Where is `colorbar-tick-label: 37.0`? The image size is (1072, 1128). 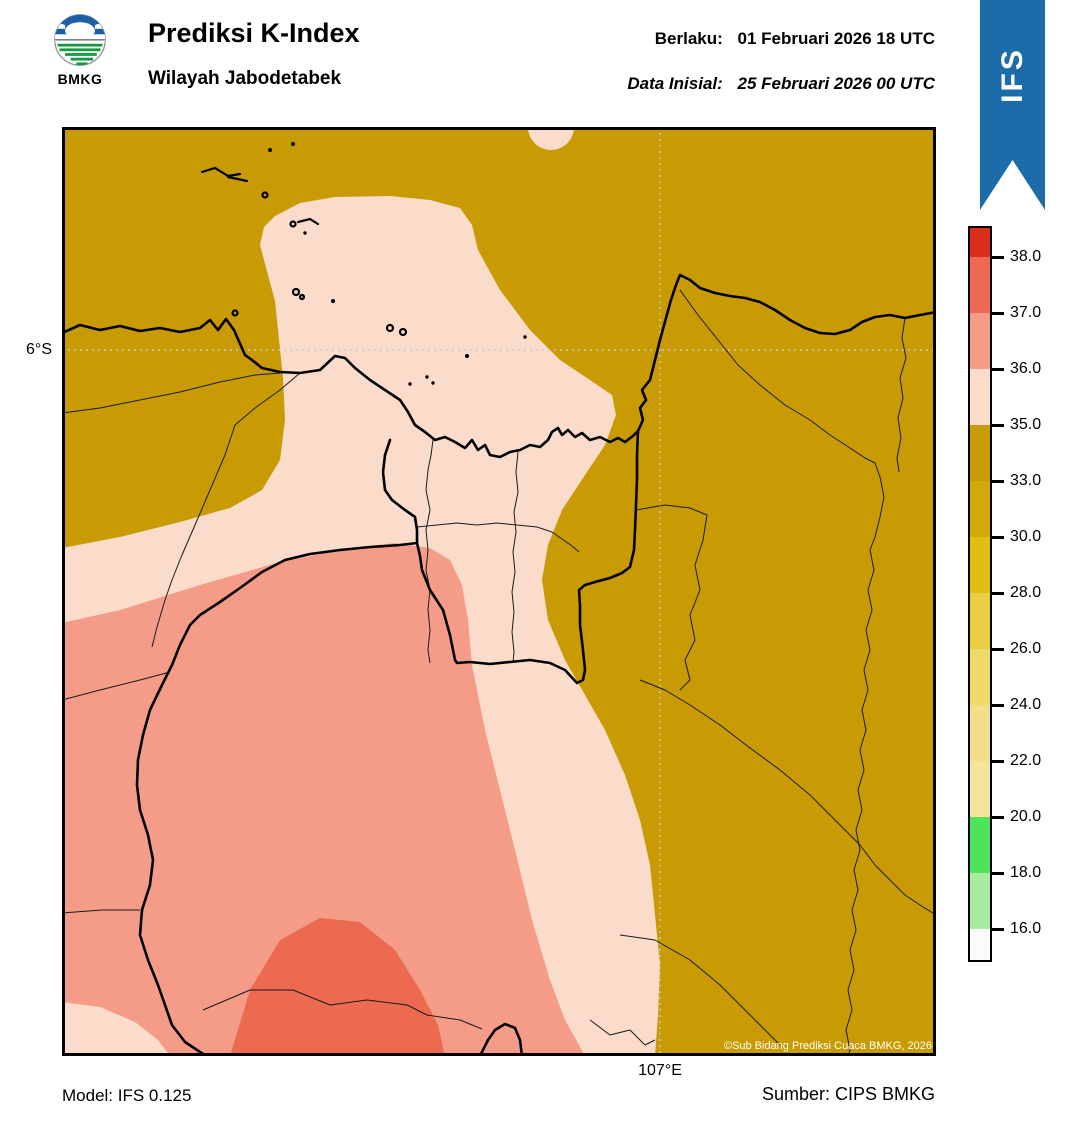 colorbar-tick-label: 37.0 is located at coordinates (1026, 312).